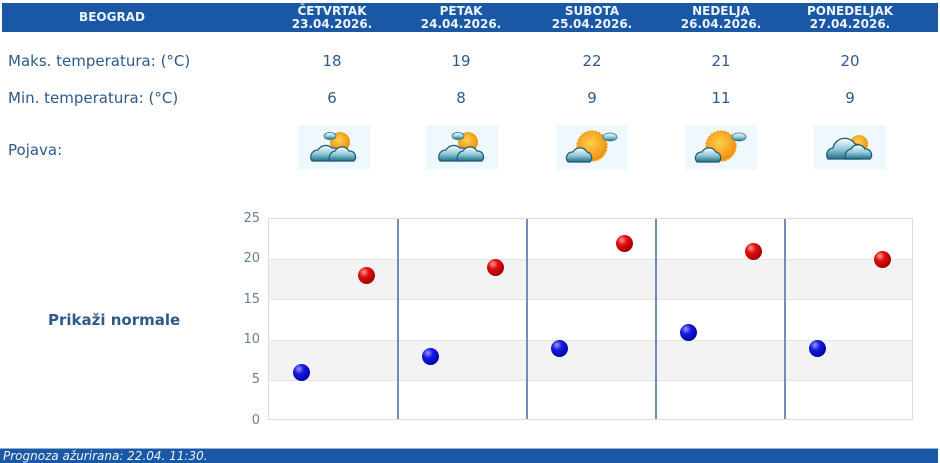 The image size is (940, 463). Describe the element at coordinates (332, 98) in the screenshot. I see `min-temp-value: 6` at that location.